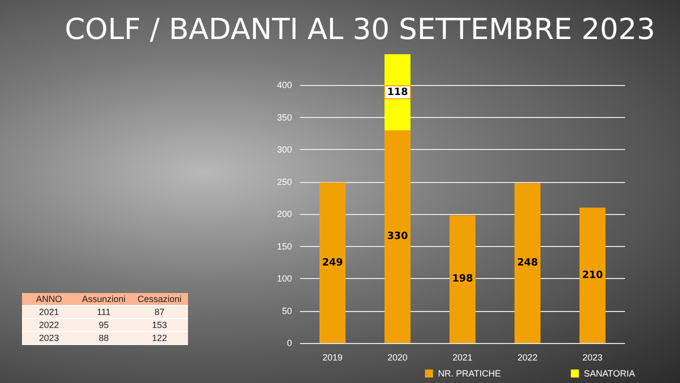  What do you see at coordinates (469, 373) in the screenshot?
I see `legend-label: NR. PRATICHE` at bounding box center [469, 373].